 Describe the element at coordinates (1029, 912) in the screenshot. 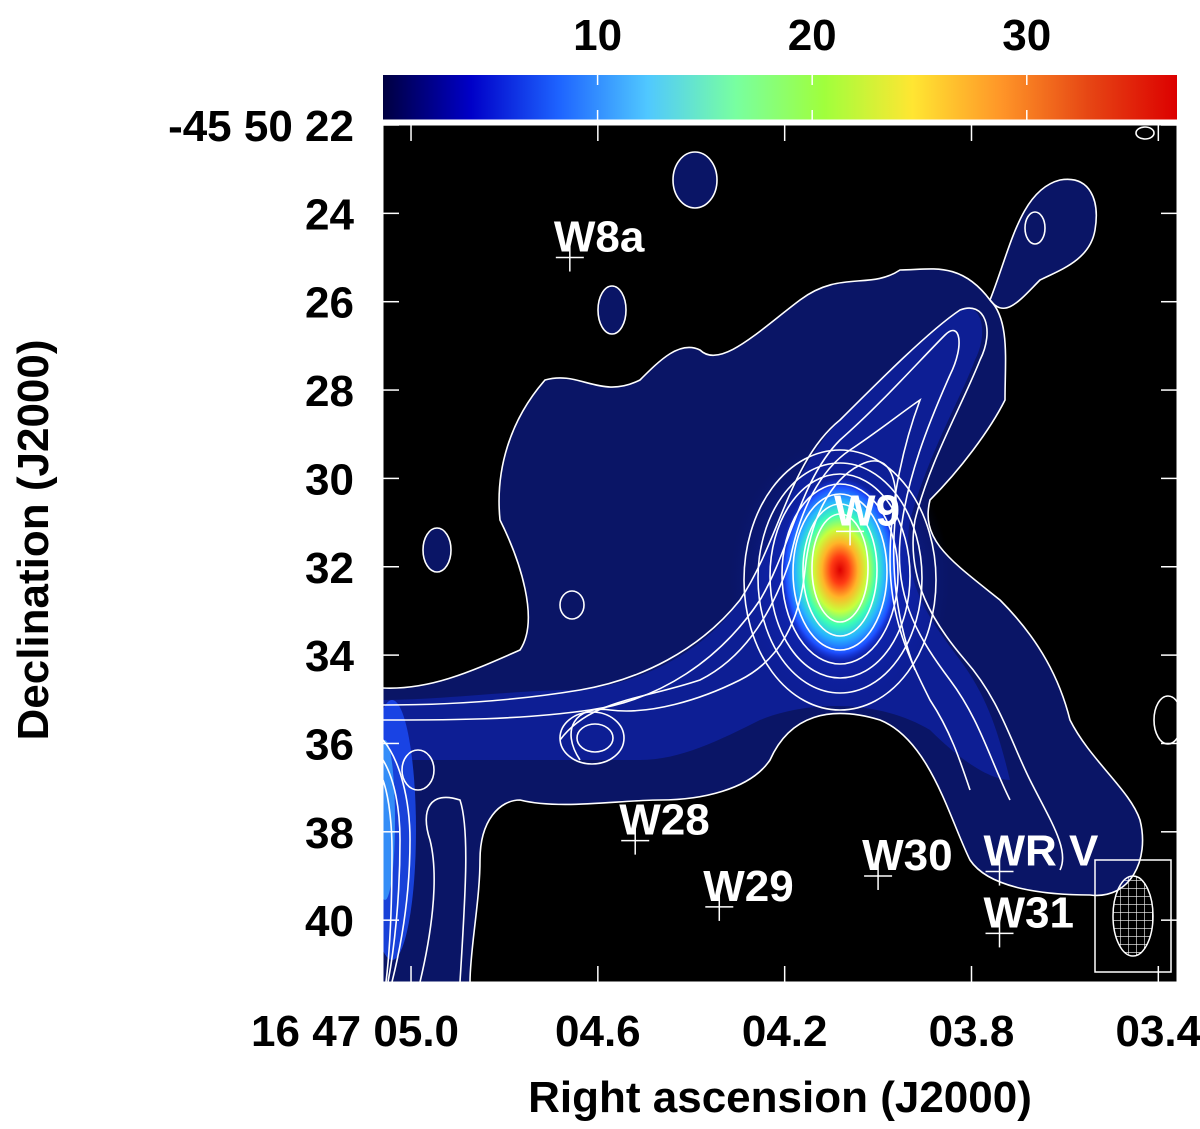

I see `source-label: W31` at that location.